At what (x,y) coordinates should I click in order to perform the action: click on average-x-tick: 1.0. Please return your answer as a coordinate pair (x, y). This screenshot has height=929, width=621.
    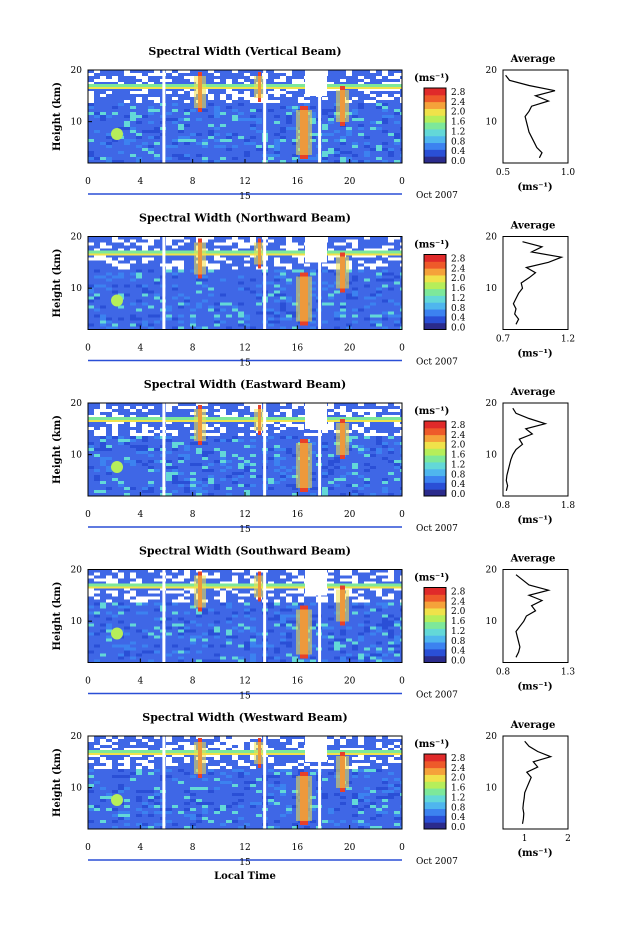
    Looking at the image, I should click on (568, 173).